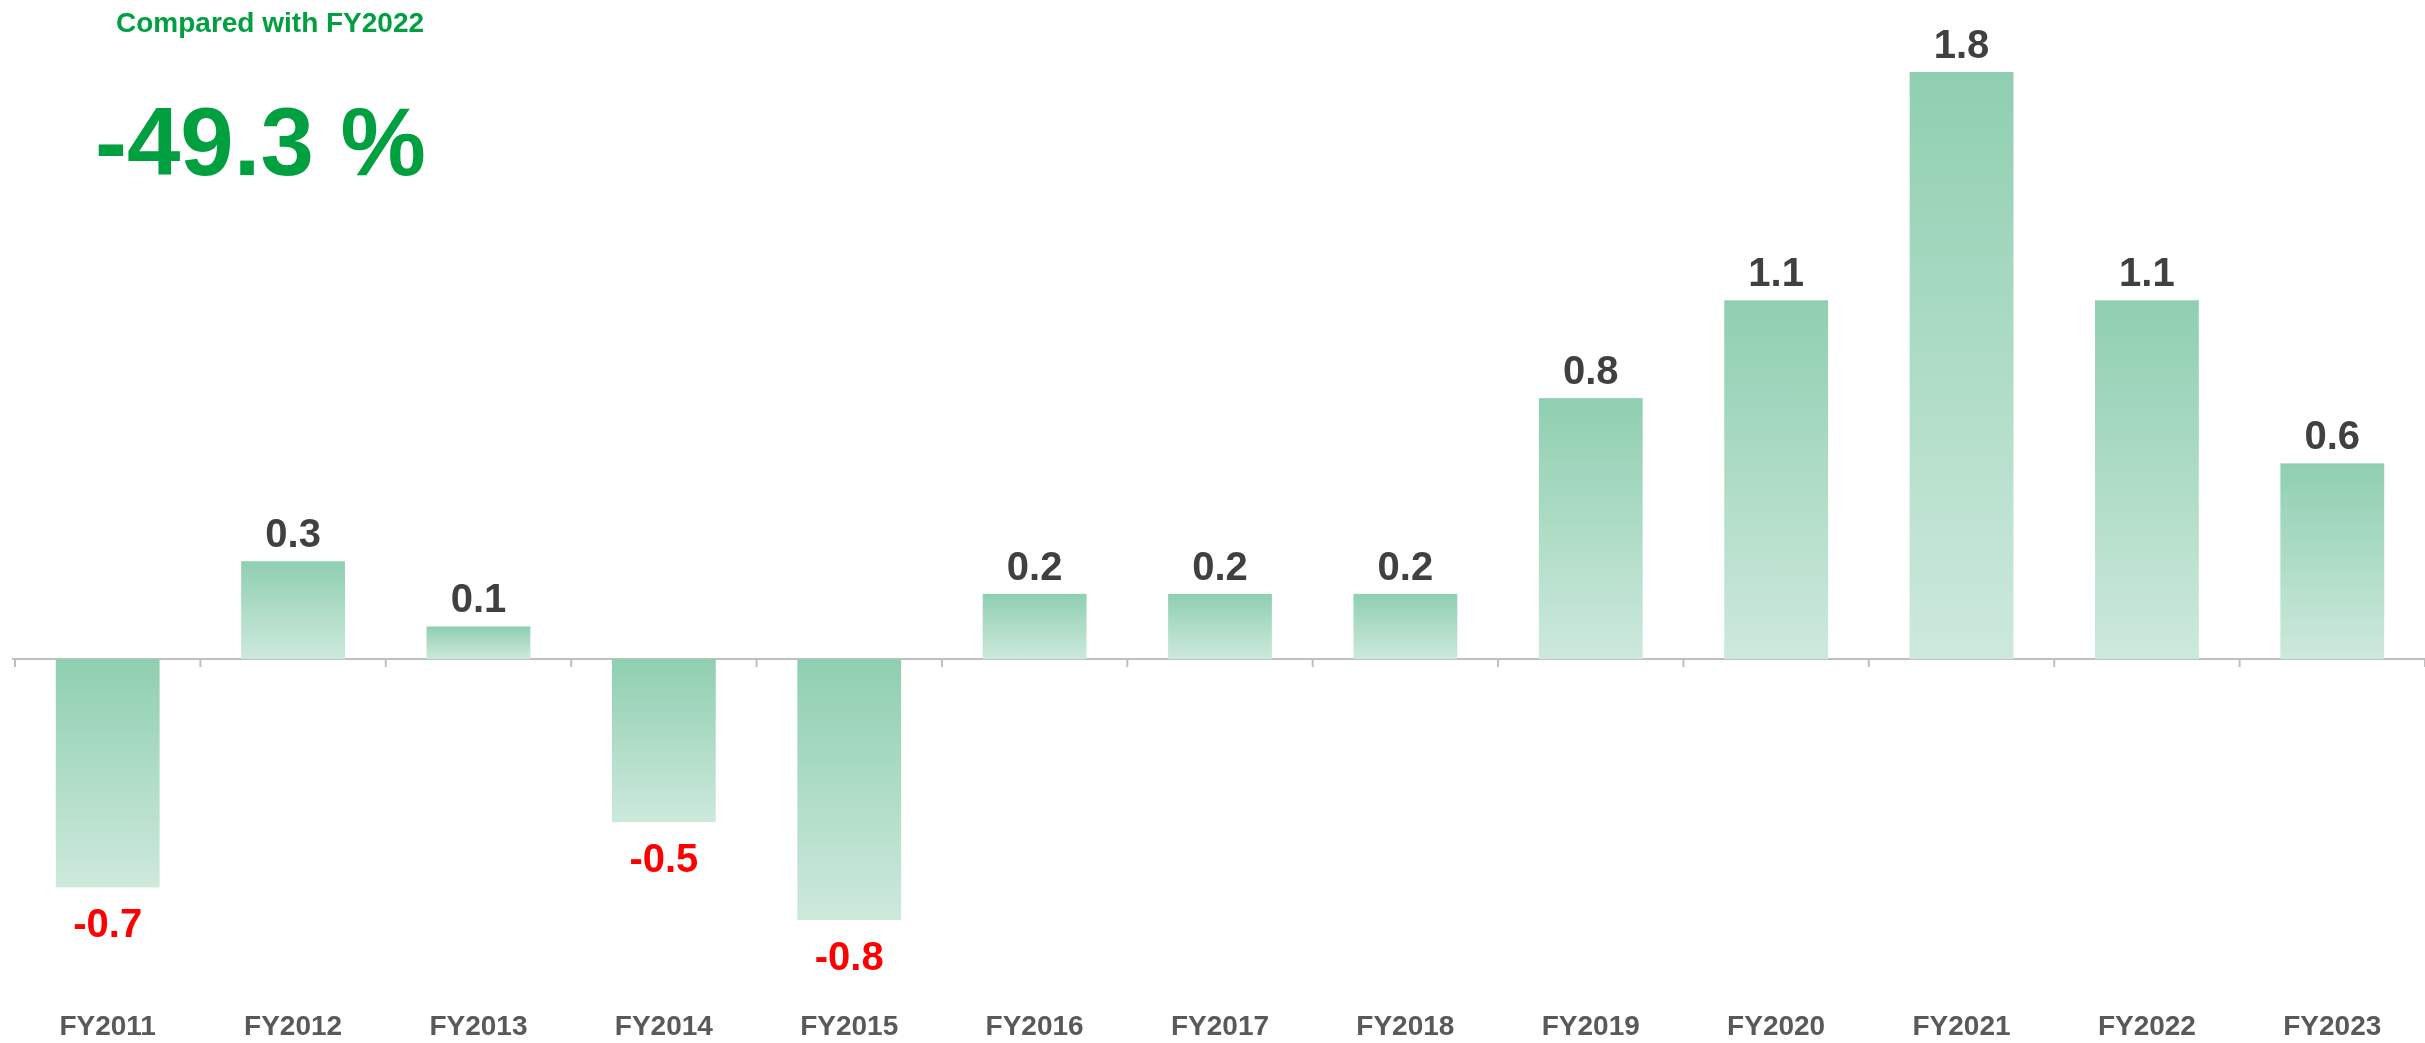  What do you see at coordinates (849, 1025) in the screenshot?
I see `x-tick-label: FY2015` at bounding box center [849, 1025].